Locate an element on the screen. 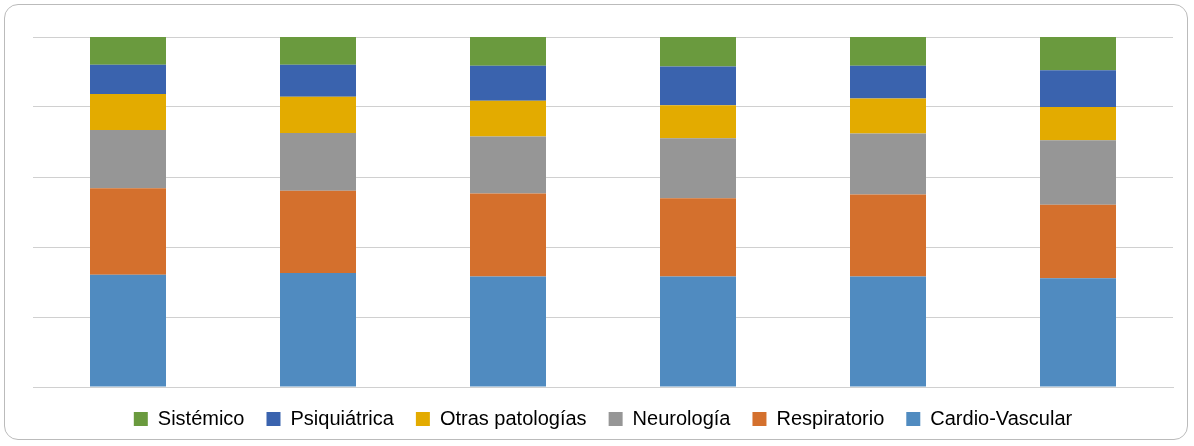  legend-label: Neurología is located at coordinates (682, 417).